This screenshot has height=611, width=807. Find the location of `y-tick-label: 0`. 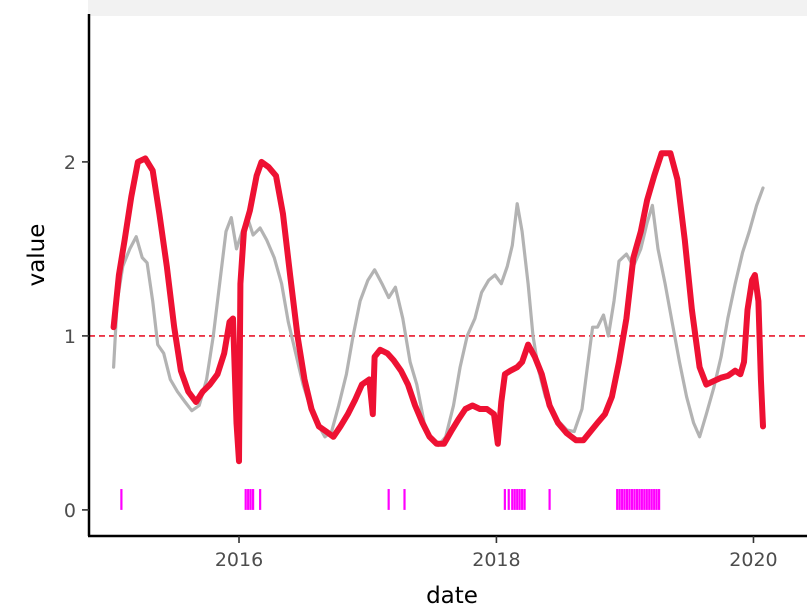

y-tick-label: 0 is located at coordinates (70, 511).